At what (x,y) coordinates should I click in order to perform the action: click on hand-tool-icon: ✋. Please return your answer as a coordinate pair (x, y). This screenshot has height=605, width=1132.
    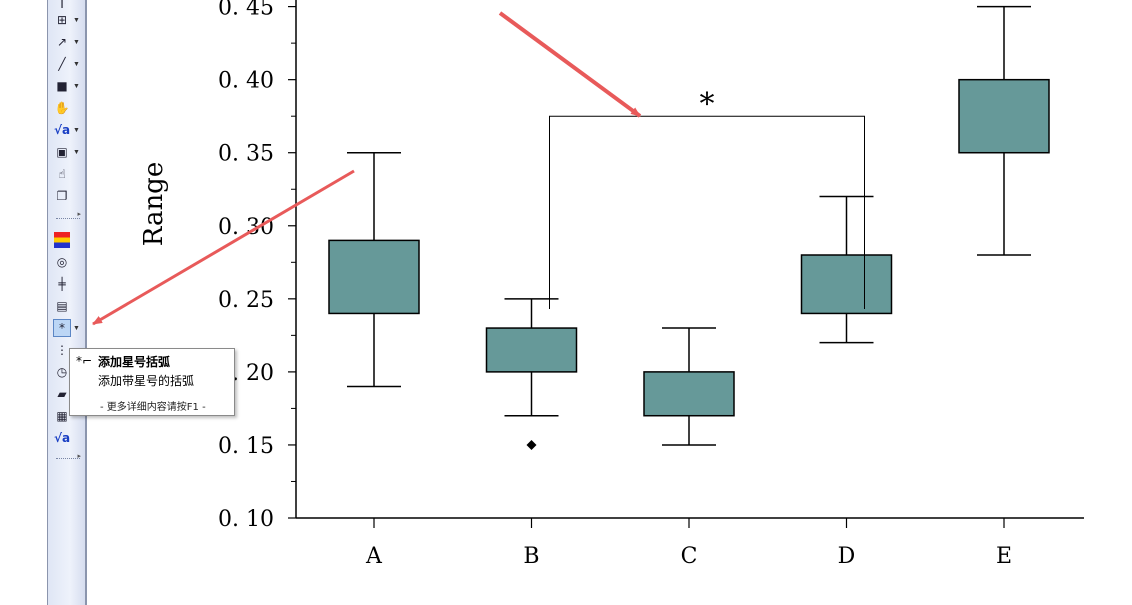
    Looking at the image, I should click on (62, 108).